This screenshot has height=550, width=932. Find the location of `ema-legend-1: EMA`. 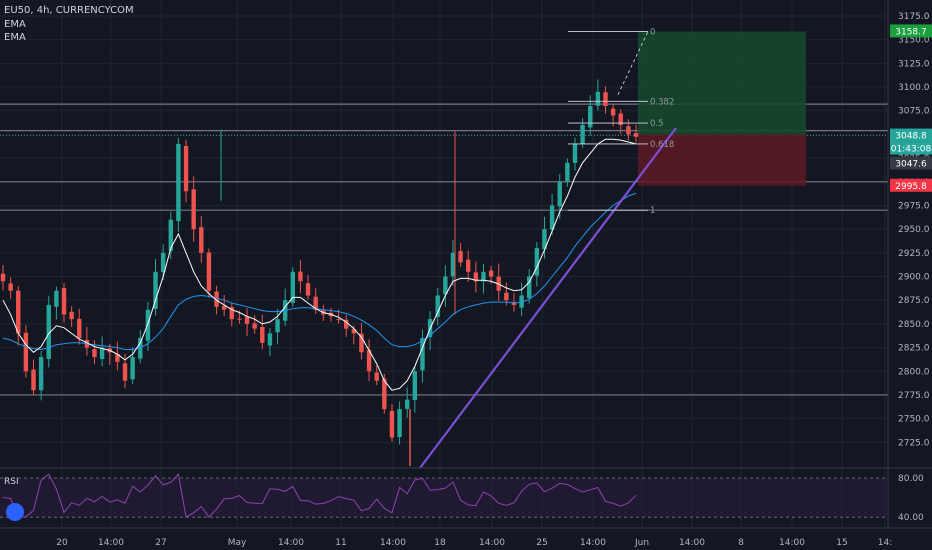

ema-legend-1: EMA is located at coordinates (15, 24).